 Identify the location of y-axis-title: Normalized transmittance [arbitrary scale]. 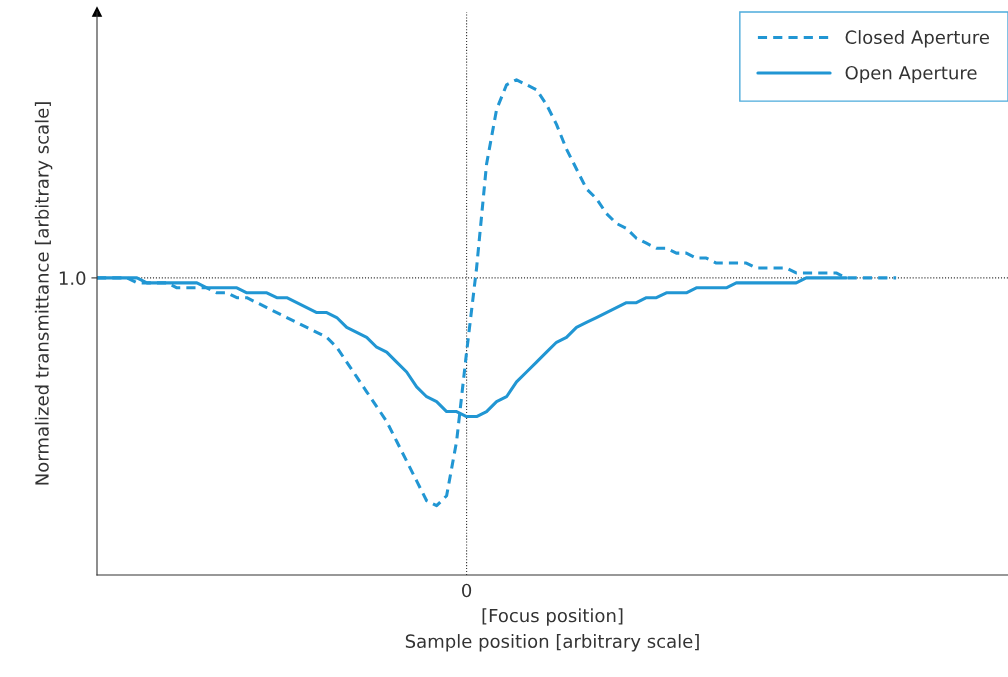
(43, 293).